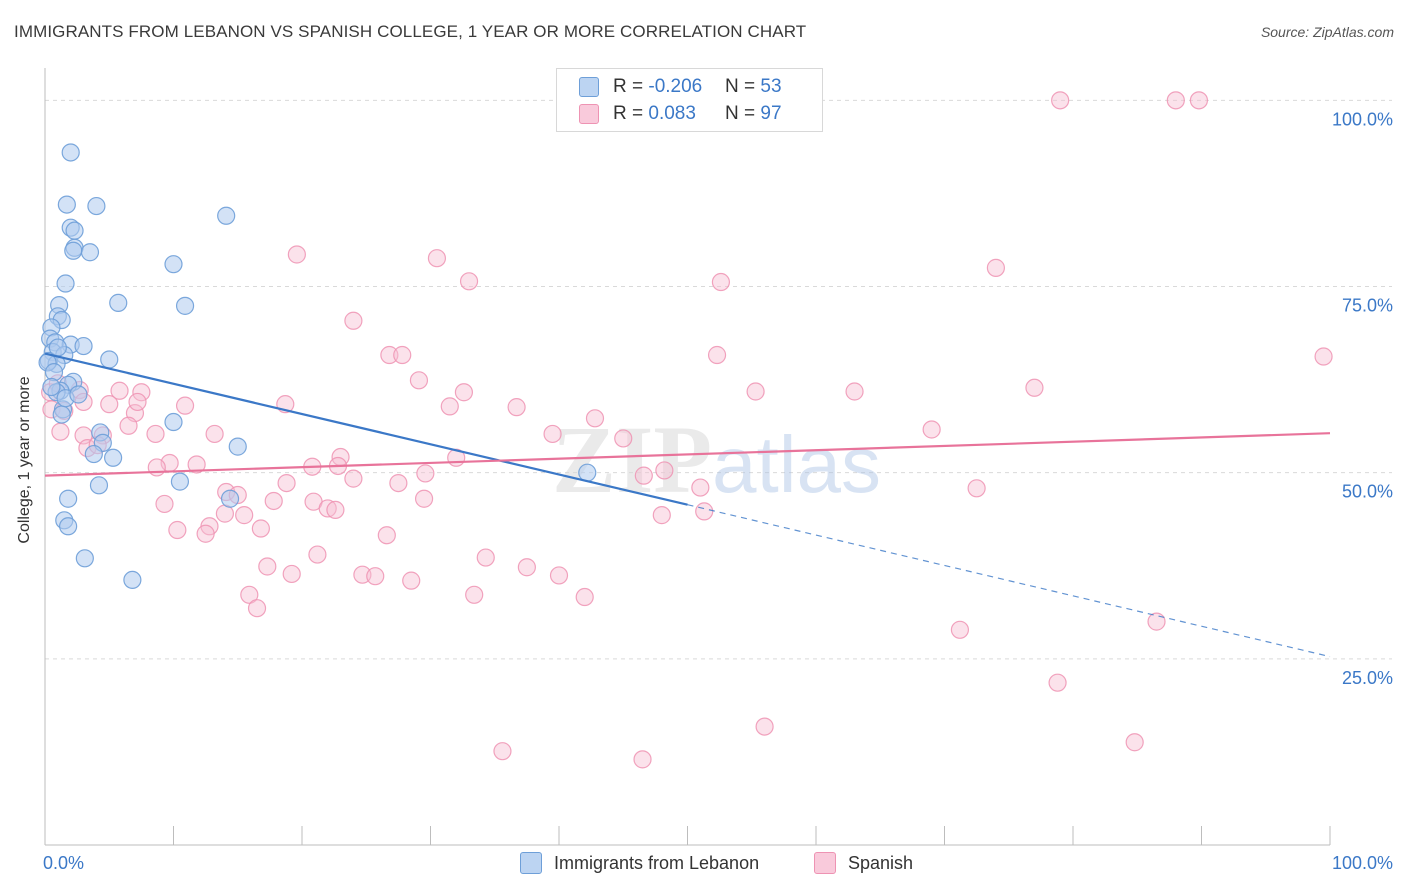  What do you see at coordinates (675, 86) in the screenshot?
I see `legend-r-value-lebanon: -0.206` at bounding box center [675, 86].